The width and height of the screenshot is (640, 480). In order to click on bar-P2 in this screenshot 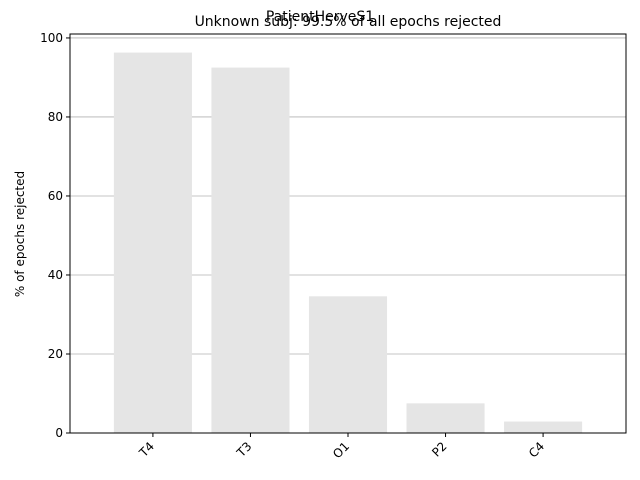, I will do `click(445, 418)`.